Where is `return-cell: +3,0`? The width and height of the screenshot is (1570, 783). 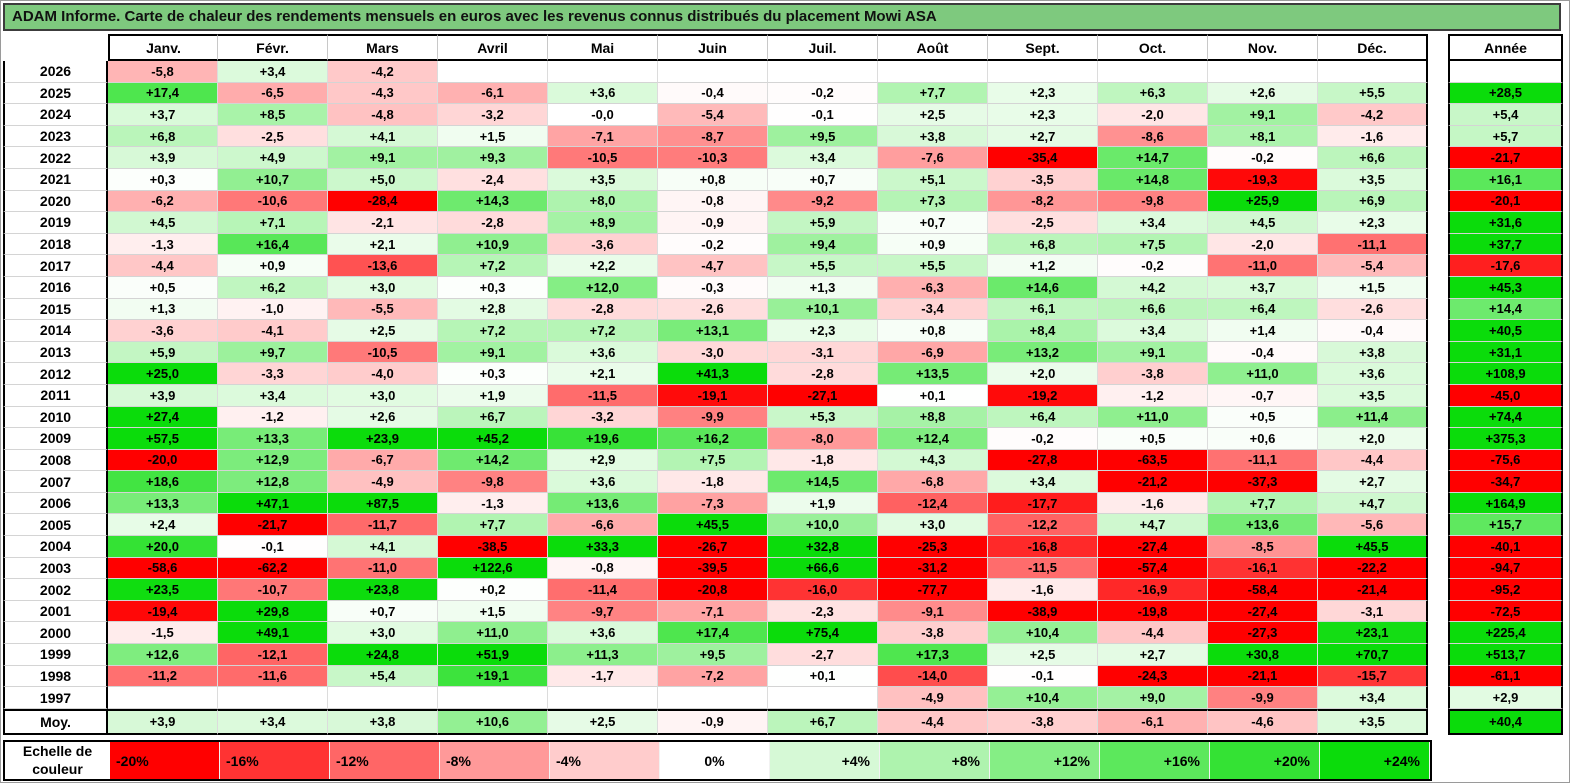 return-cell: +3,0 is located at coordinates (933, 525).